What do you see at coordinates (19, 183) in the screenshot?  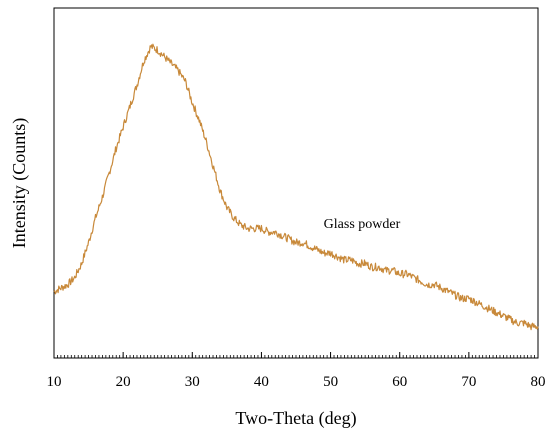 I see `y-axis-label: Intensity (Counts)` at bounding box center [19, 183].